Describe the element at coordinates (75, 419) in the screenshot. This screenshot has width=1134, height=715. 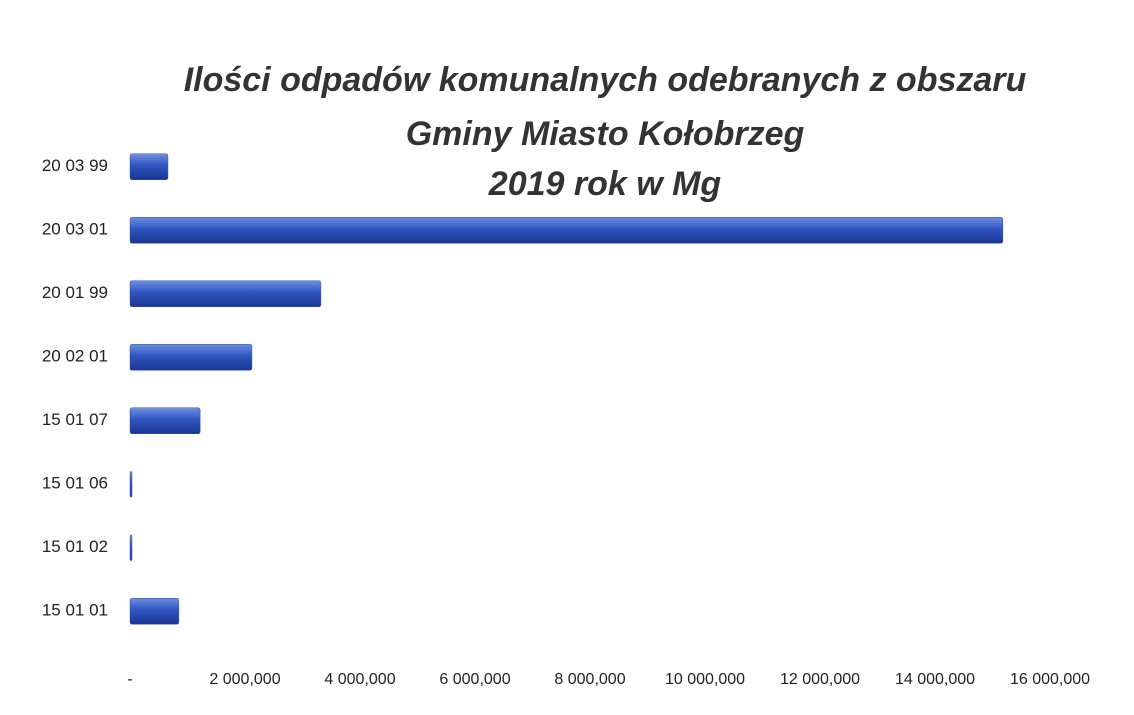
I see `y-tick-label: 15 01 07` at that location.